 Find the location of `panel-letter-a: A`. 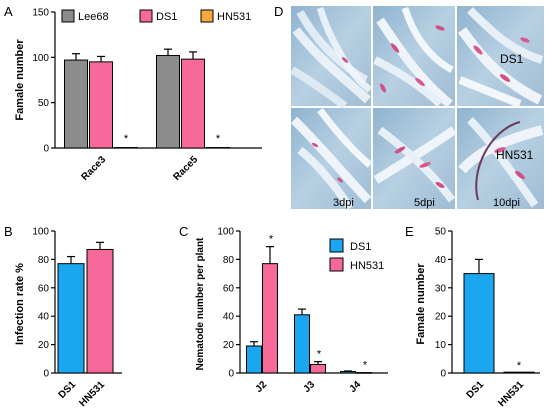

panel-letter-a: A is located at coordinates (8, 11).